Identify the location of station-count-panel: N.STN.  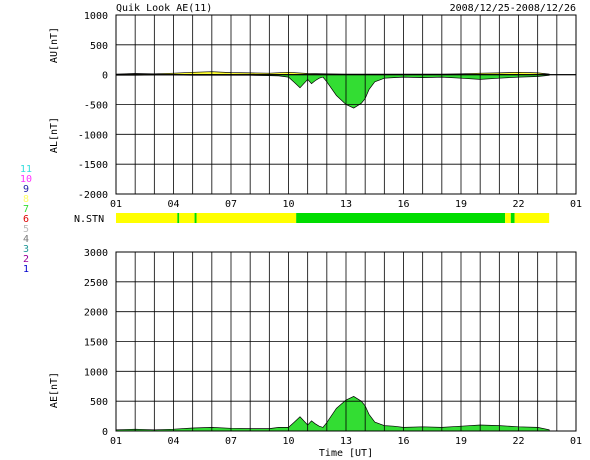
(312, 219).